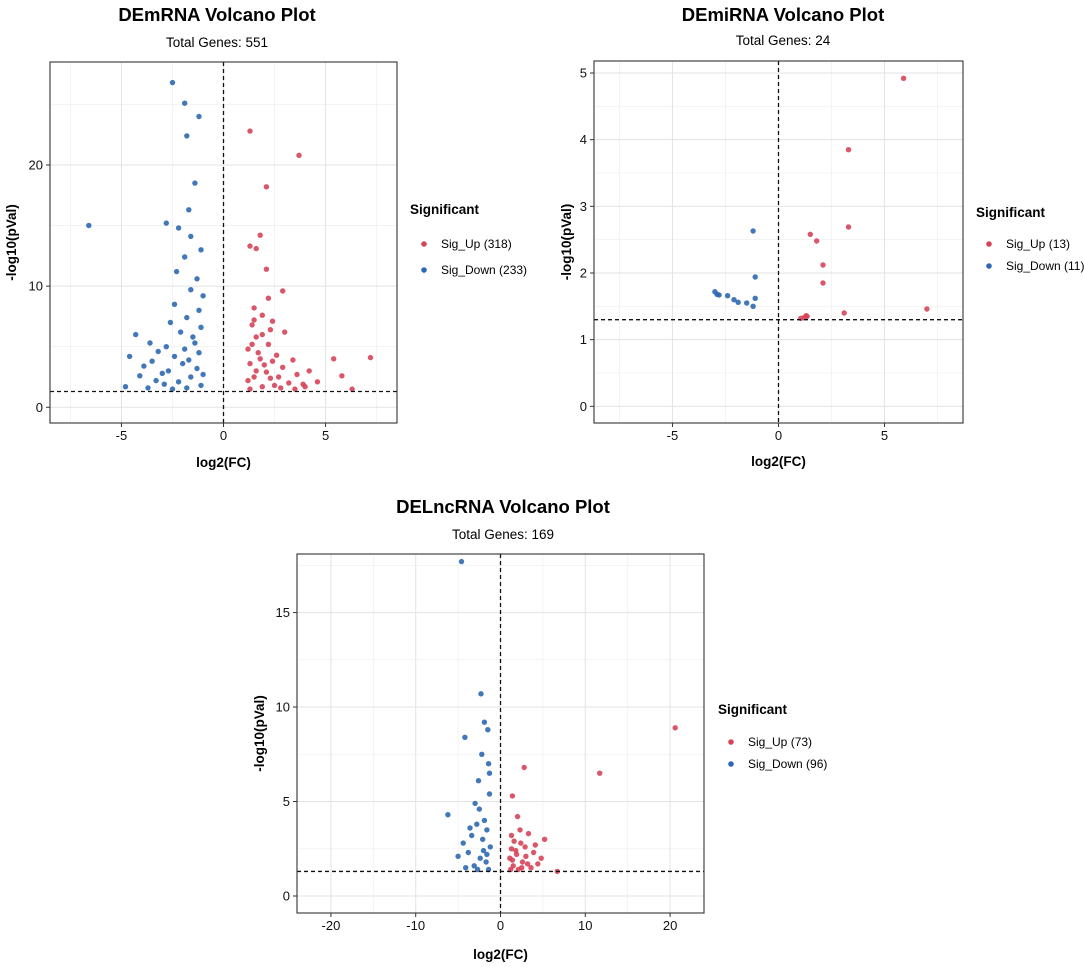  I want to click on y-tick-label: 3, so click(583, 206).